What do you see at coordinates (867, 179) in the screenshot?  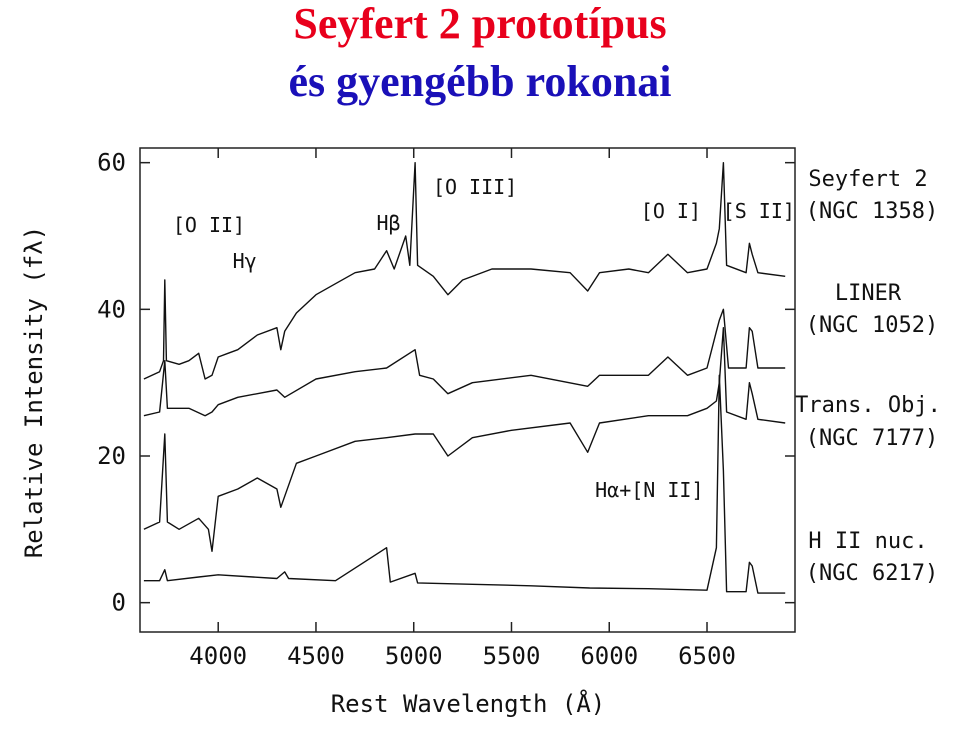 I see `series-name-label: Seyfert 2` at bounding box center [867, 179].